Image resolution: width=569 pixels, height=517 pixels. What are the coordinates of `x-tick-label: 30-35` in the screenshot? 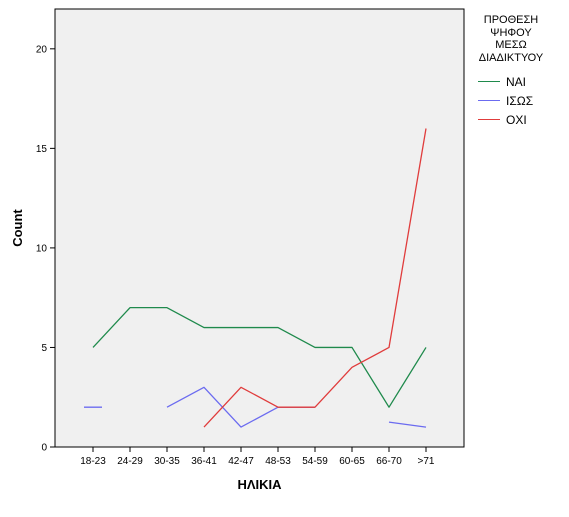 It's located at (167, 461).